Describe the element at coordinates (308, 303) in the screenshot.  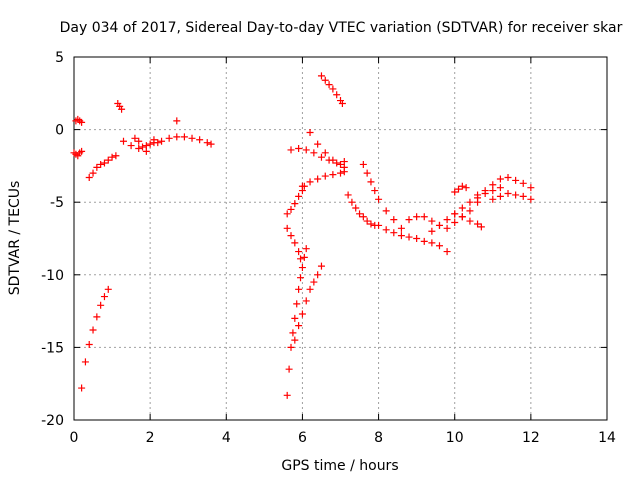
I see `series-arc-j` at that location.